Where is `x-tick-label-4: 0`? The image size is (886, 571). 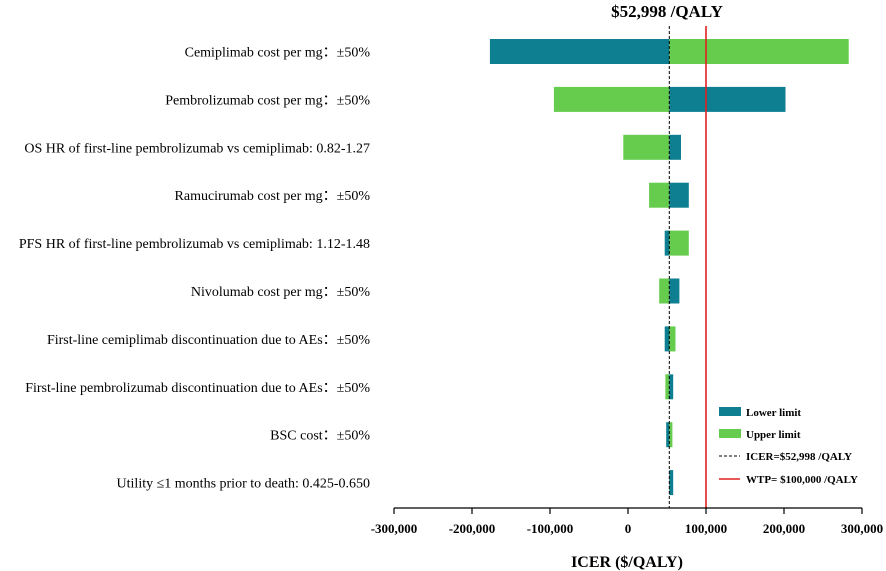 x-tick-label-4: 0 is located at coordinates (628, 528).